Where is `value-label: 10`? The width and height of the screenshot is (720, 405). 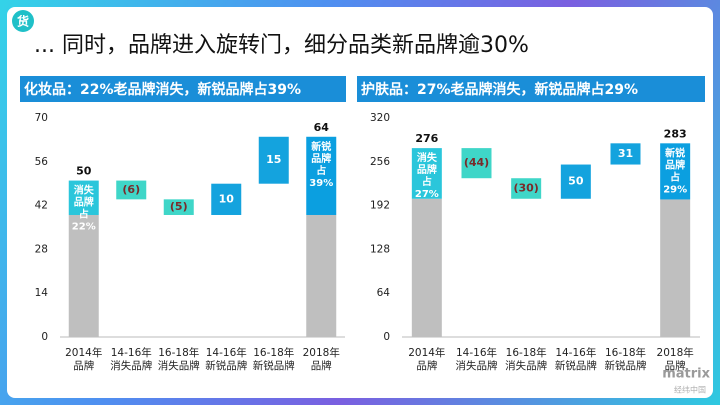
value-label: 10 is located at coordinates (227, 198).